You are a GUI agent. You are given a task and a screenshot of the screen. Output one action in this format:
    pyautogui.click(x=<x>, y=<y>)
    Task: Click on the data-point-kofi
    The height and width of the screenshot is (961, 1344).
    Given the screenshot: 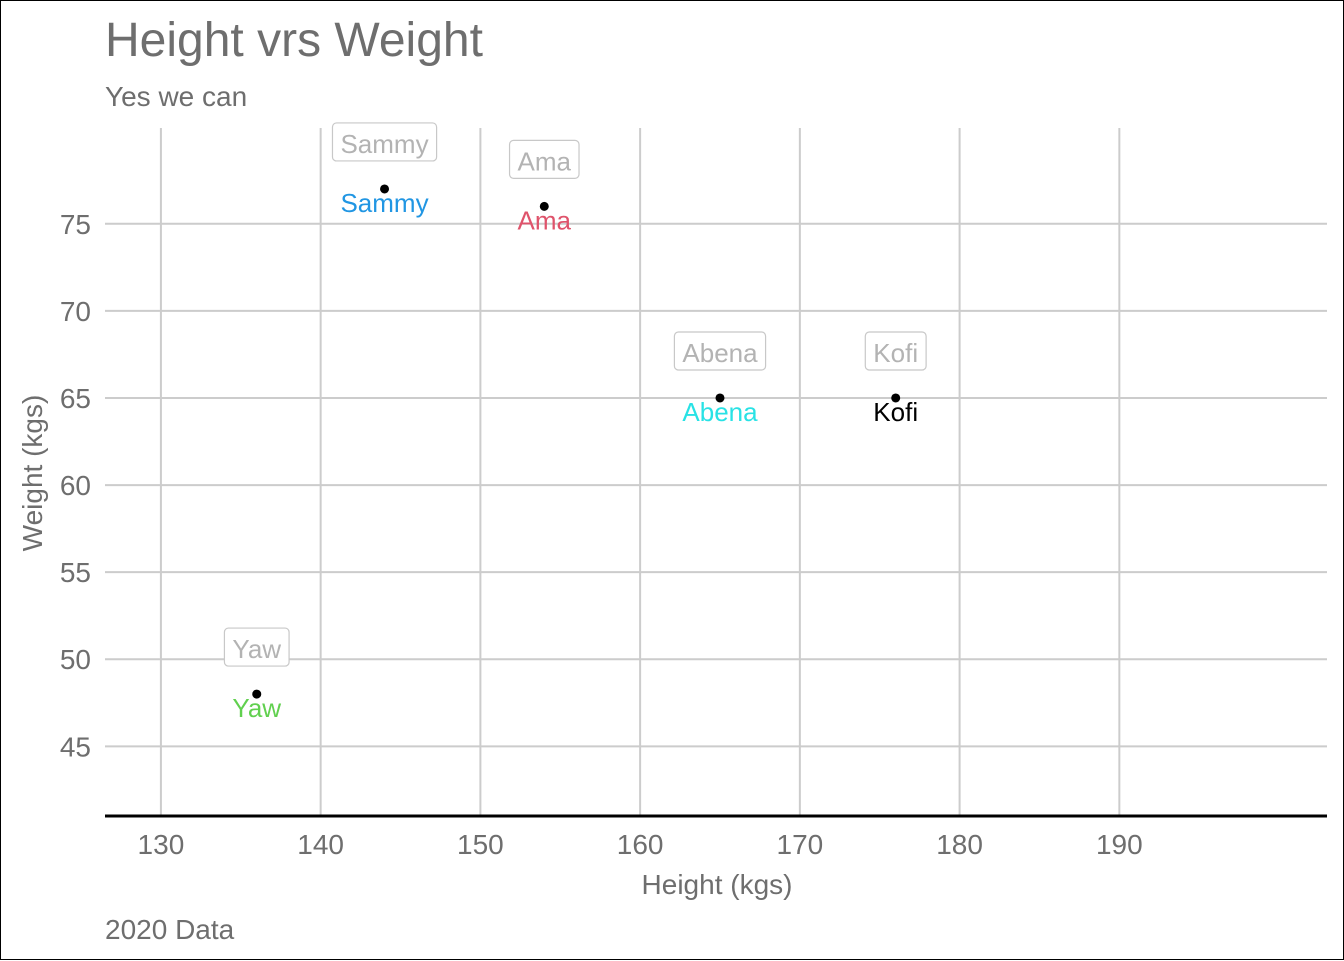 What is the action you would take?
    pyautogui.click(x=896, y=398)
    